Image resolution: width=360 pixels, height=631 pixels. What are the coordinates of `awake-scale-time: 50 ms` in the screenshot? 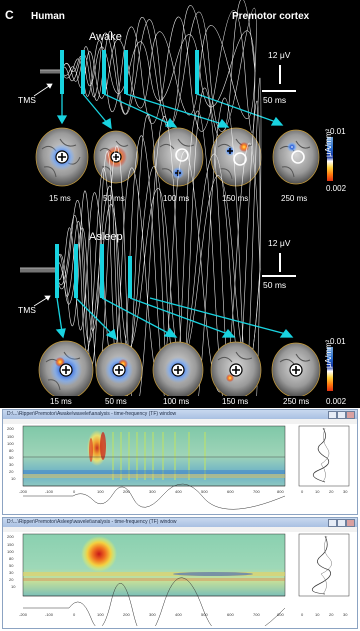 It's located at (275, 100).